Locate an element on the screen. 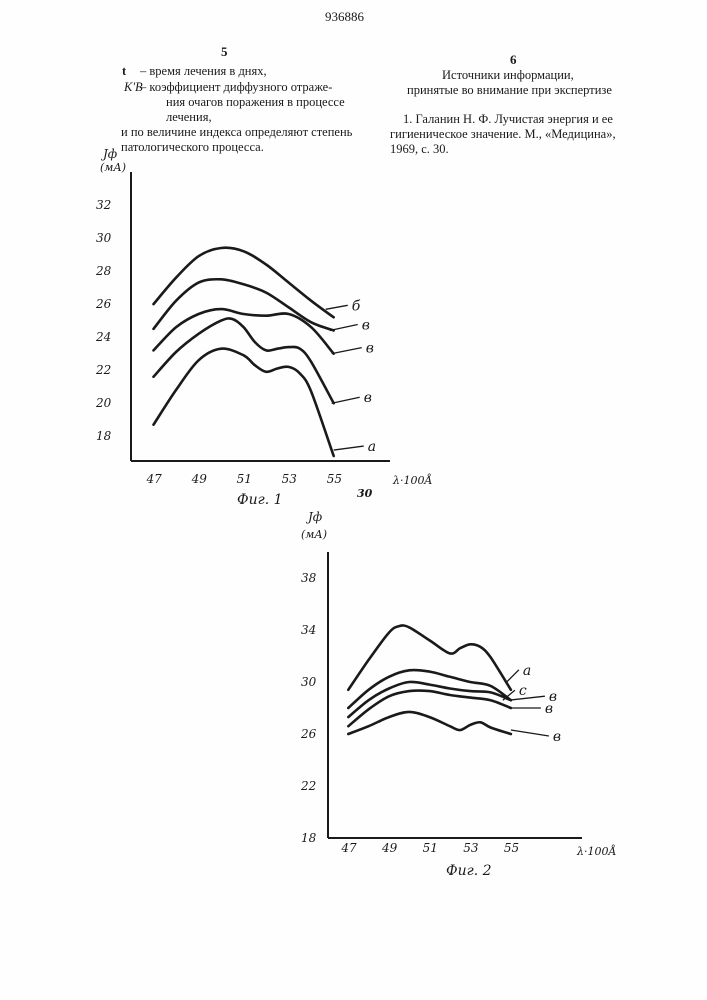 Image resolution: width=707 pixels, height=1000 pixels. fig2-y-label-1: Jф is located at coordinates (313, 517).